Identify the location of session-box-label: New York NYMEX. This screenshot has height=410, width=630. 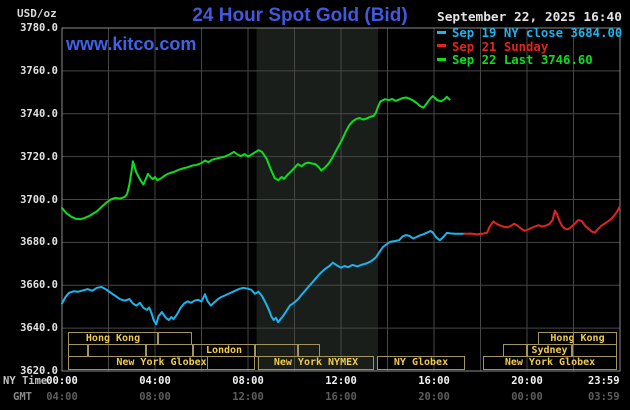
(316, 362).